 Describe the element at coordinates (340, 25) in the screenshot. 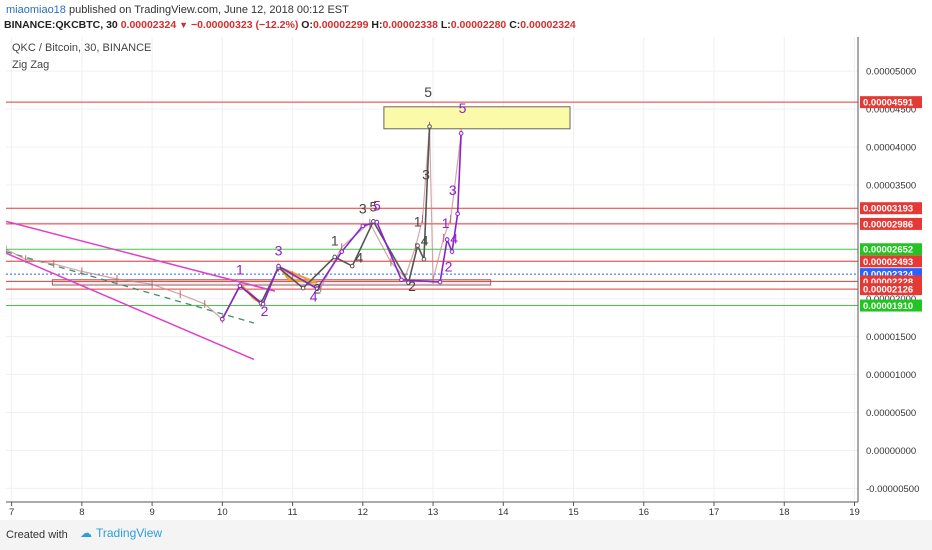

I see `open-value: 0.00002299` at that location.